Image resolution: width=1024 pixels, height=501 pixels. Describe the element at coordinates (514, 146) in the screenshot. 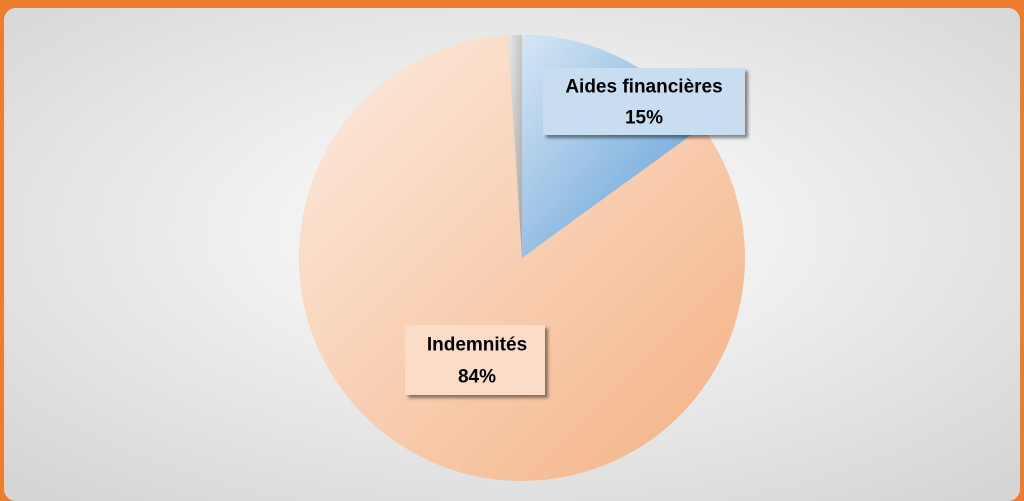

I see `slice-shade` at that location.